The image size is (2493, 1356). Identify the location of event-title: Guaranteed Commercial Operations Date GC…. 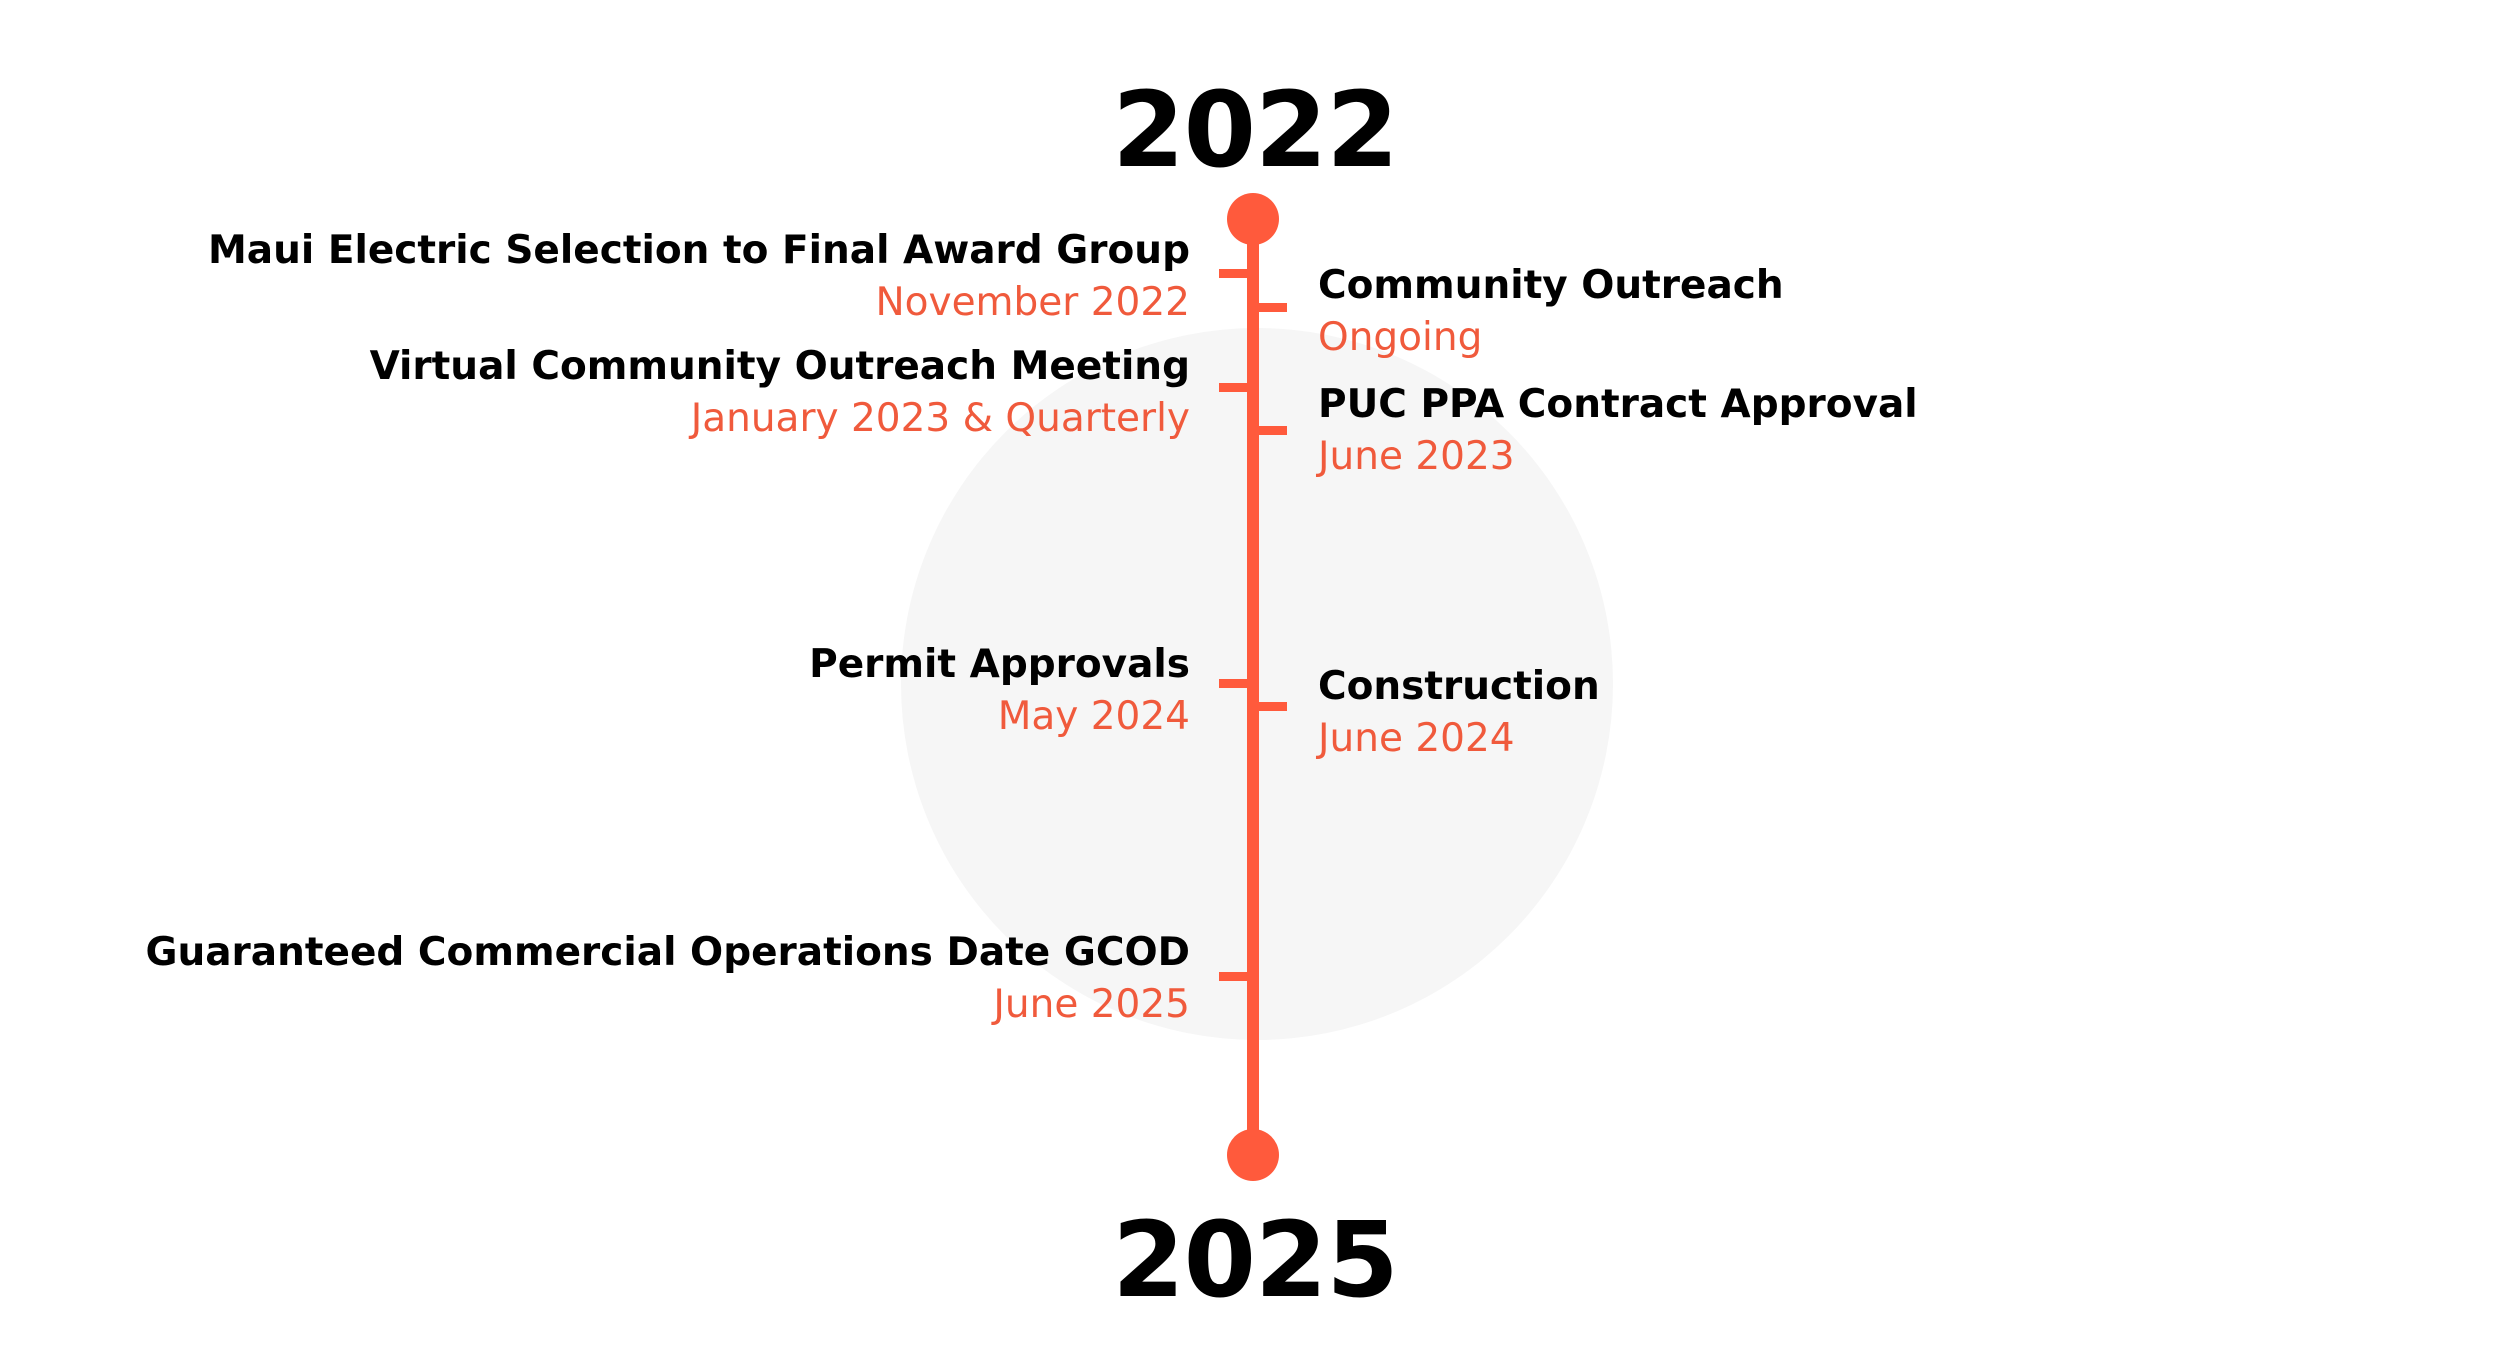
(667, 952).